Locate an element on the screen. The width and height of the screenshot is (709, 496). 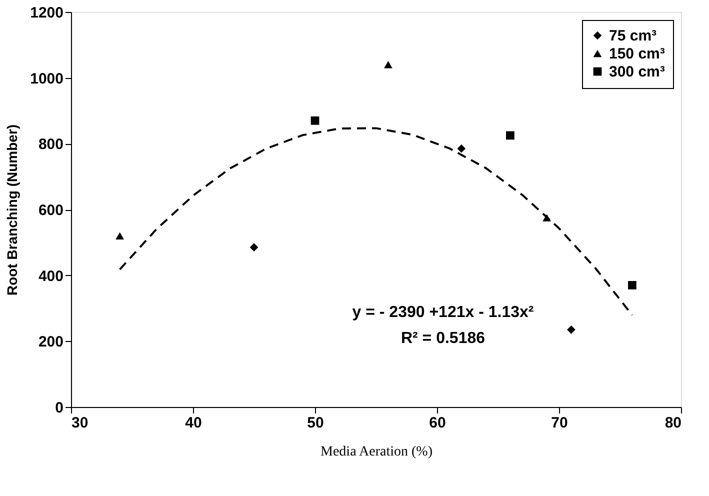
x-tick-label: 80 is located at coordinates (673, 423).